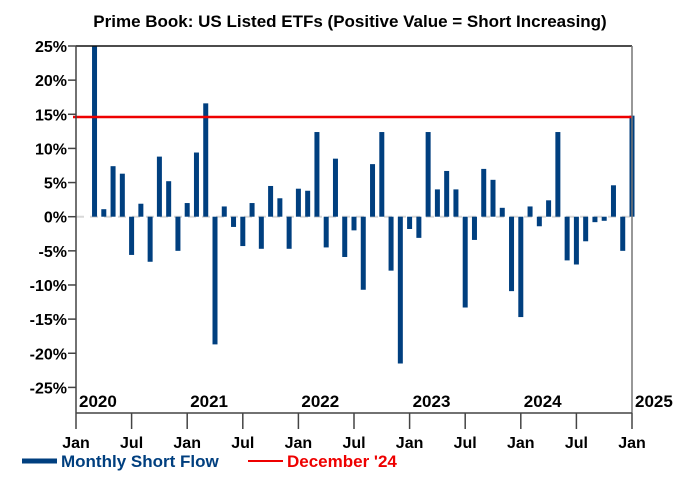  Describe the element at coordinates (654, 401) in the screenshot. I see `year-label: 2025` at that location.